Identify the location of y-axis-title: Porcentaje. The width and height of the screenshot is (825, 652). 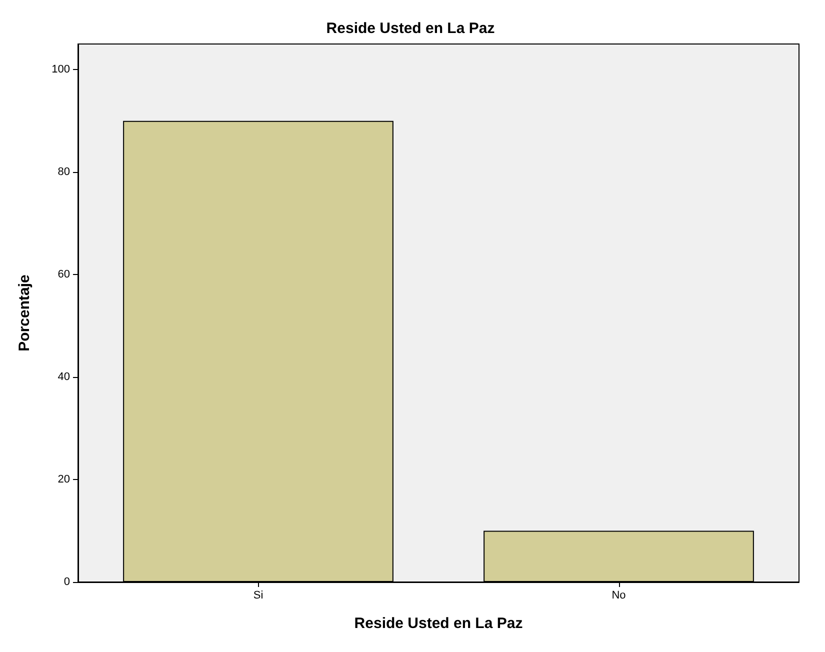
(24, 313).